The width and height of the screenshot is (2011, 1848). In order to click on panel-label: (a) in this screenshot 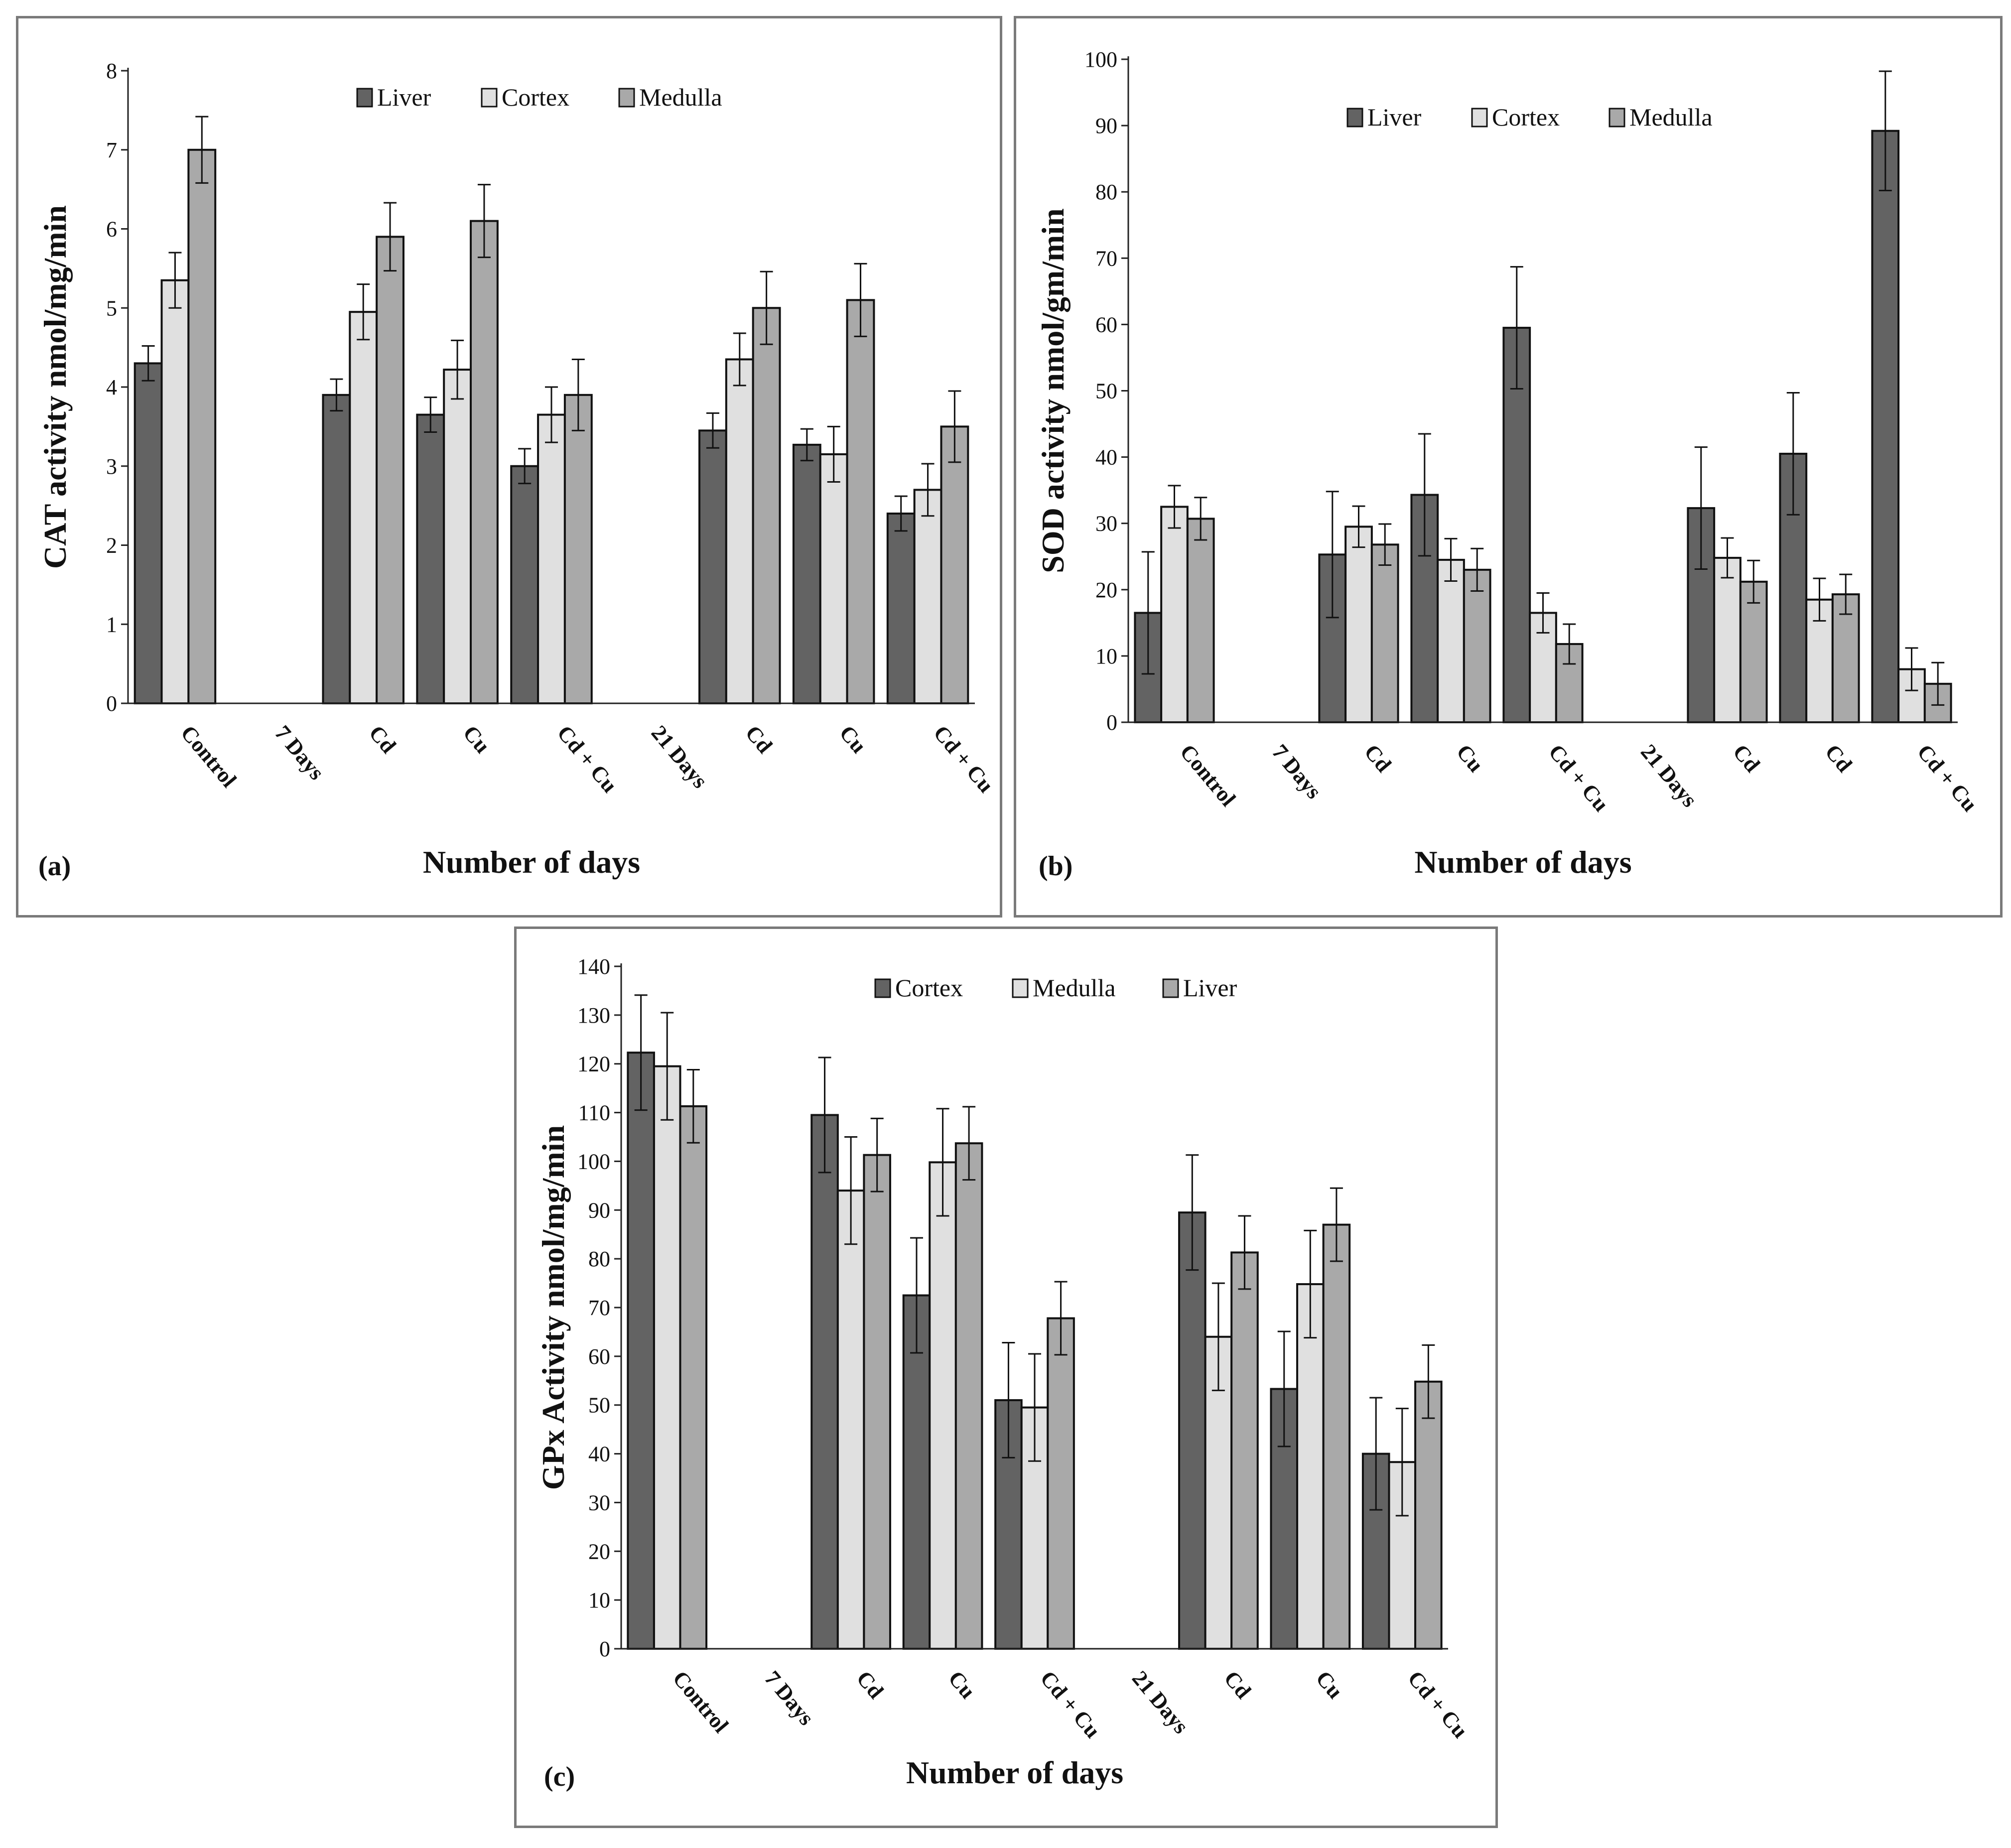, I will do `click(54, 867)`.